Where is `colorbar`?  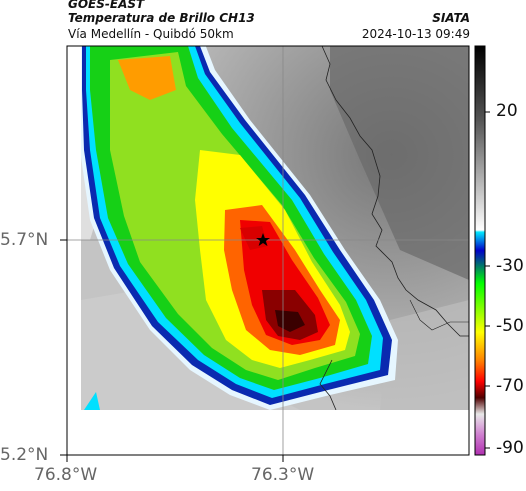
colorbar is located at coordinates (480, 250).